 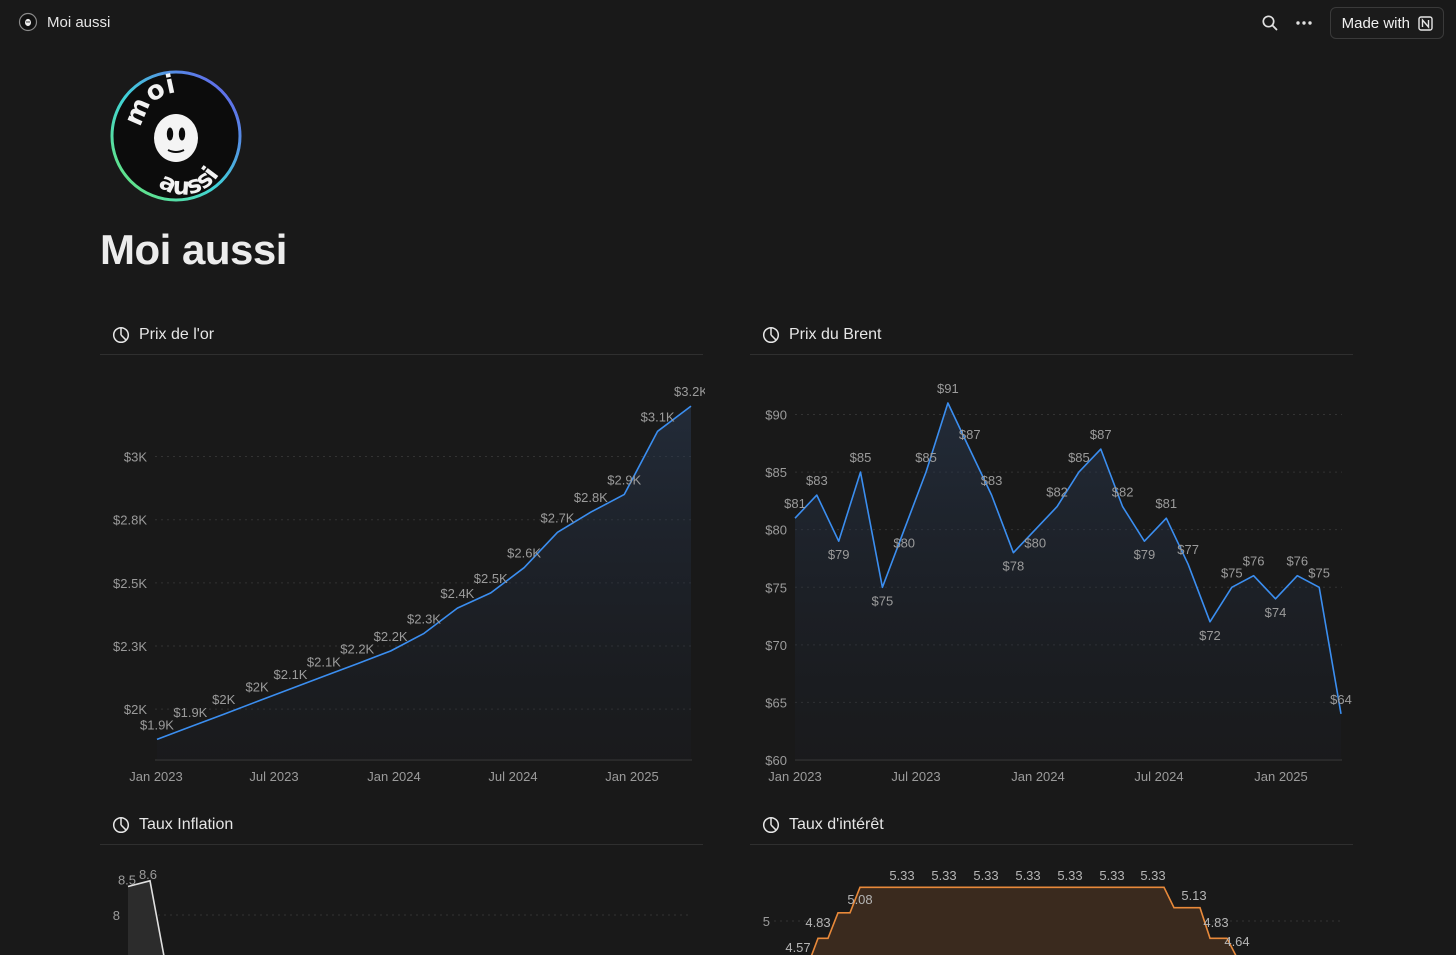 What do you see at coordinates (401, 825) in the screenshot?
I see `inflation-chart-header: Taux Inflation` at bounding box center [401, 825].